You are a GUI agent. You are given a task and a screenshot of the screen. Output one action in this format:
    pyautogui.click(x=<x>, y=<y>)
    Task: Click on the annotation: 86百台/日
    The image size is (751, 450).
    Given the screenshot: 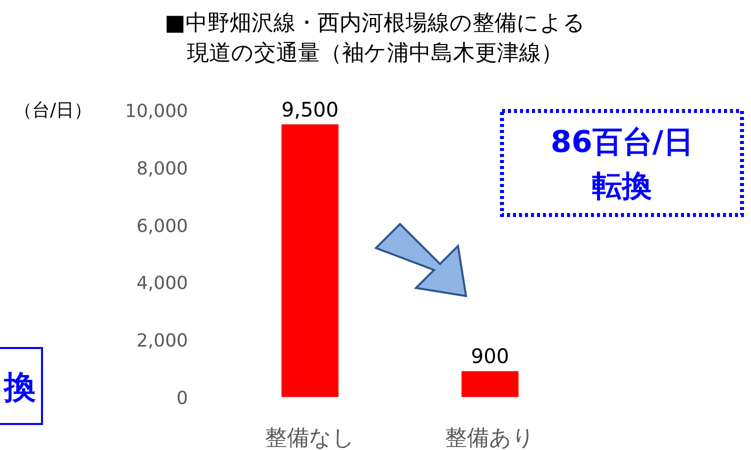 What is the action you would take?
    pyautogui.click(x=622, y=142)
    